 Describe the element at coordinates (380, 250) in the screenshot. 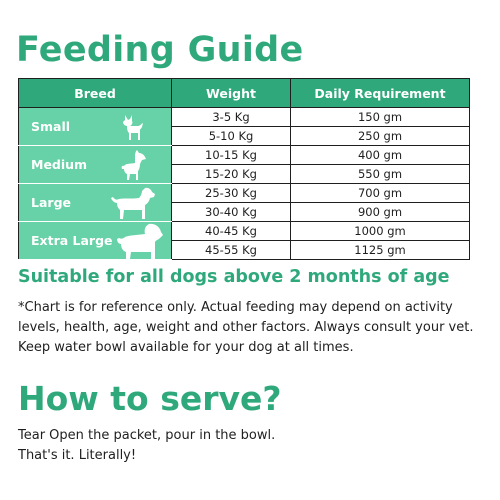

I see `requirement-cell: 1125 gm` at that location.